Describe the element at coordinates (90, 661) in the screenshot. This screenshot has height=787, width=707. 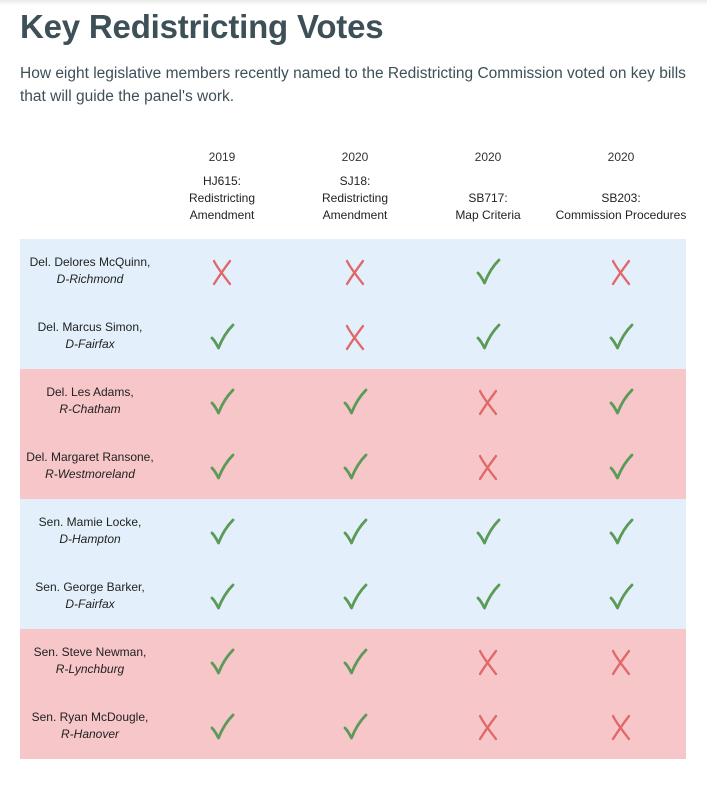
I see `member-cell: Sen. Steve Newman, R-Lynchburg` at that location.